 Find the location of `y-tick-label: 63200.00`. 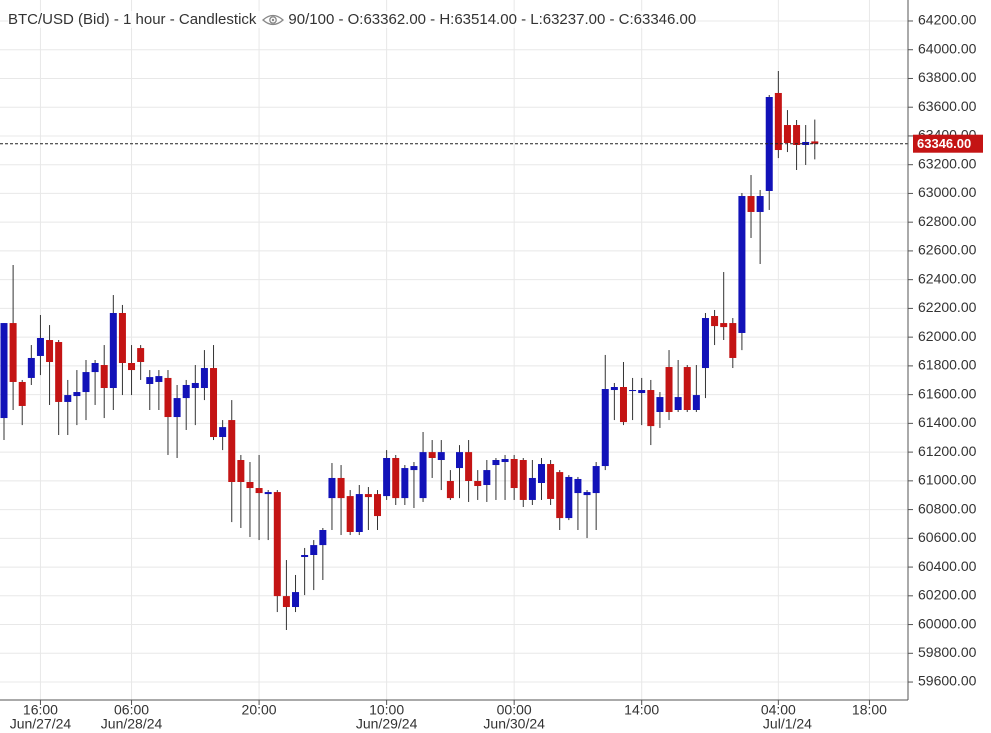

y-tick-label: 63200.00 is located at coordinates (947, 163).